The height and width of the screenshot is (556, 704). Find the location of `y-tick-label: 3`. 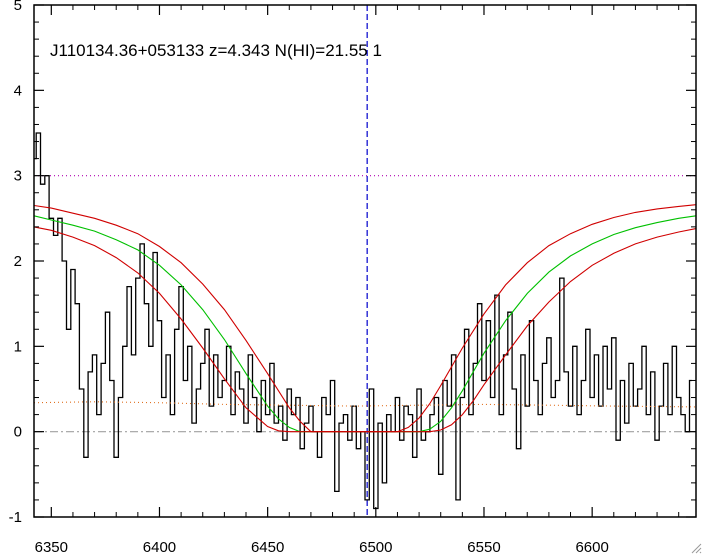

y-tick-label: 3 is located at coordinates (18, 176).